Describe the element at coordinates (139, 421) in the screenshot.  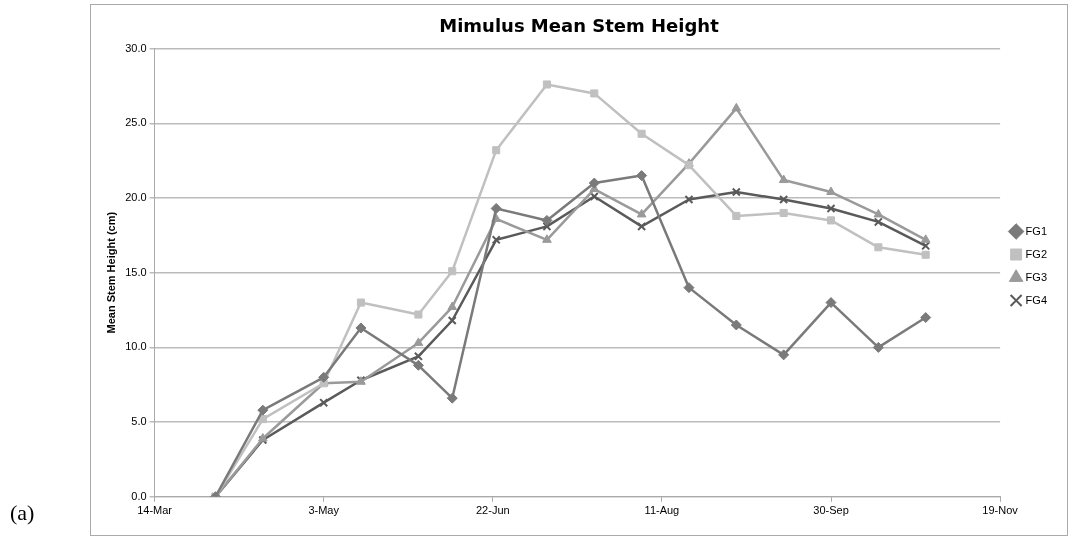
I see `y-tick-label: 5.0` at that location.